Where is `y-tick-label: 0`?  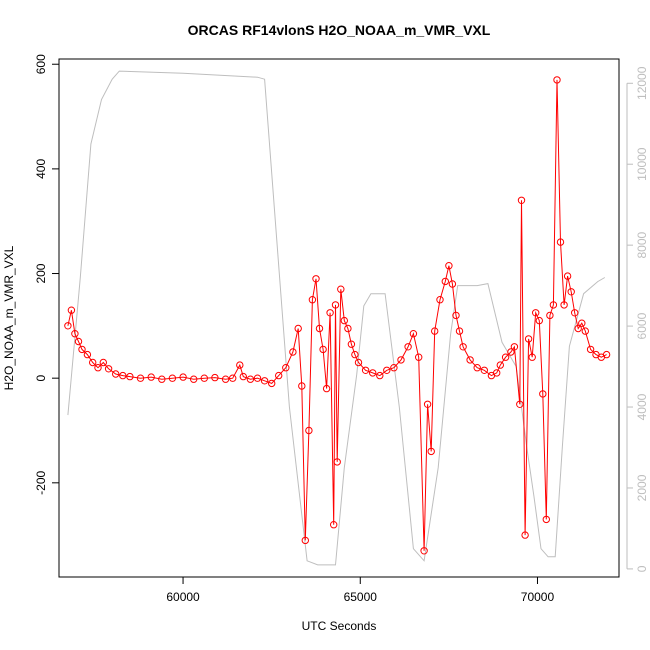 y-tick-label: 0 is located at coordinates (41, 378).